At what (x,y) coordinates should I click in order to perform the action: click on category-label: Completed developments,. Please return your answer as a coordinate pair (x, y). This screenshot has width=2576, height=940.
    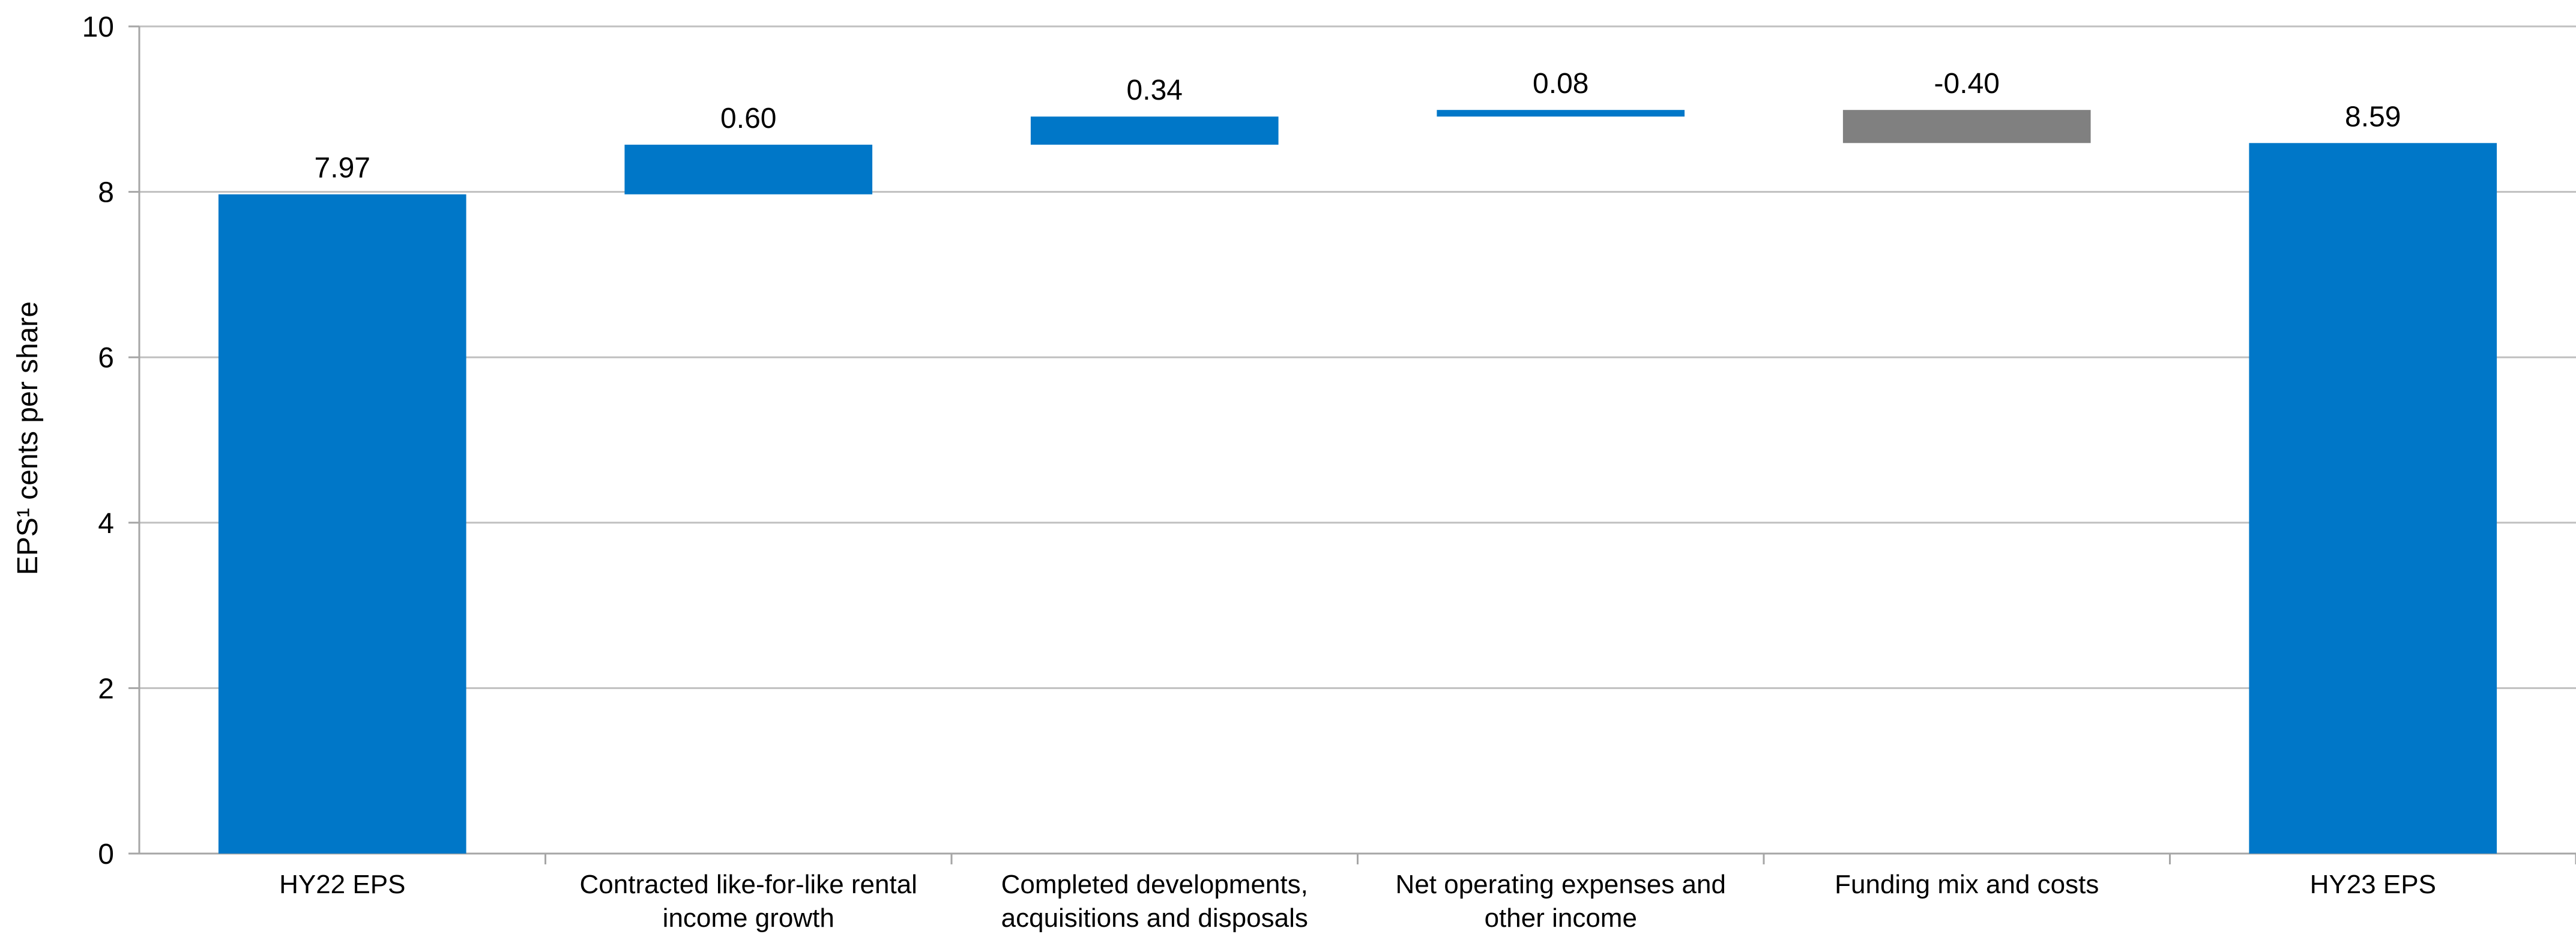
    Looking at the image, I should click on (1154, 884).